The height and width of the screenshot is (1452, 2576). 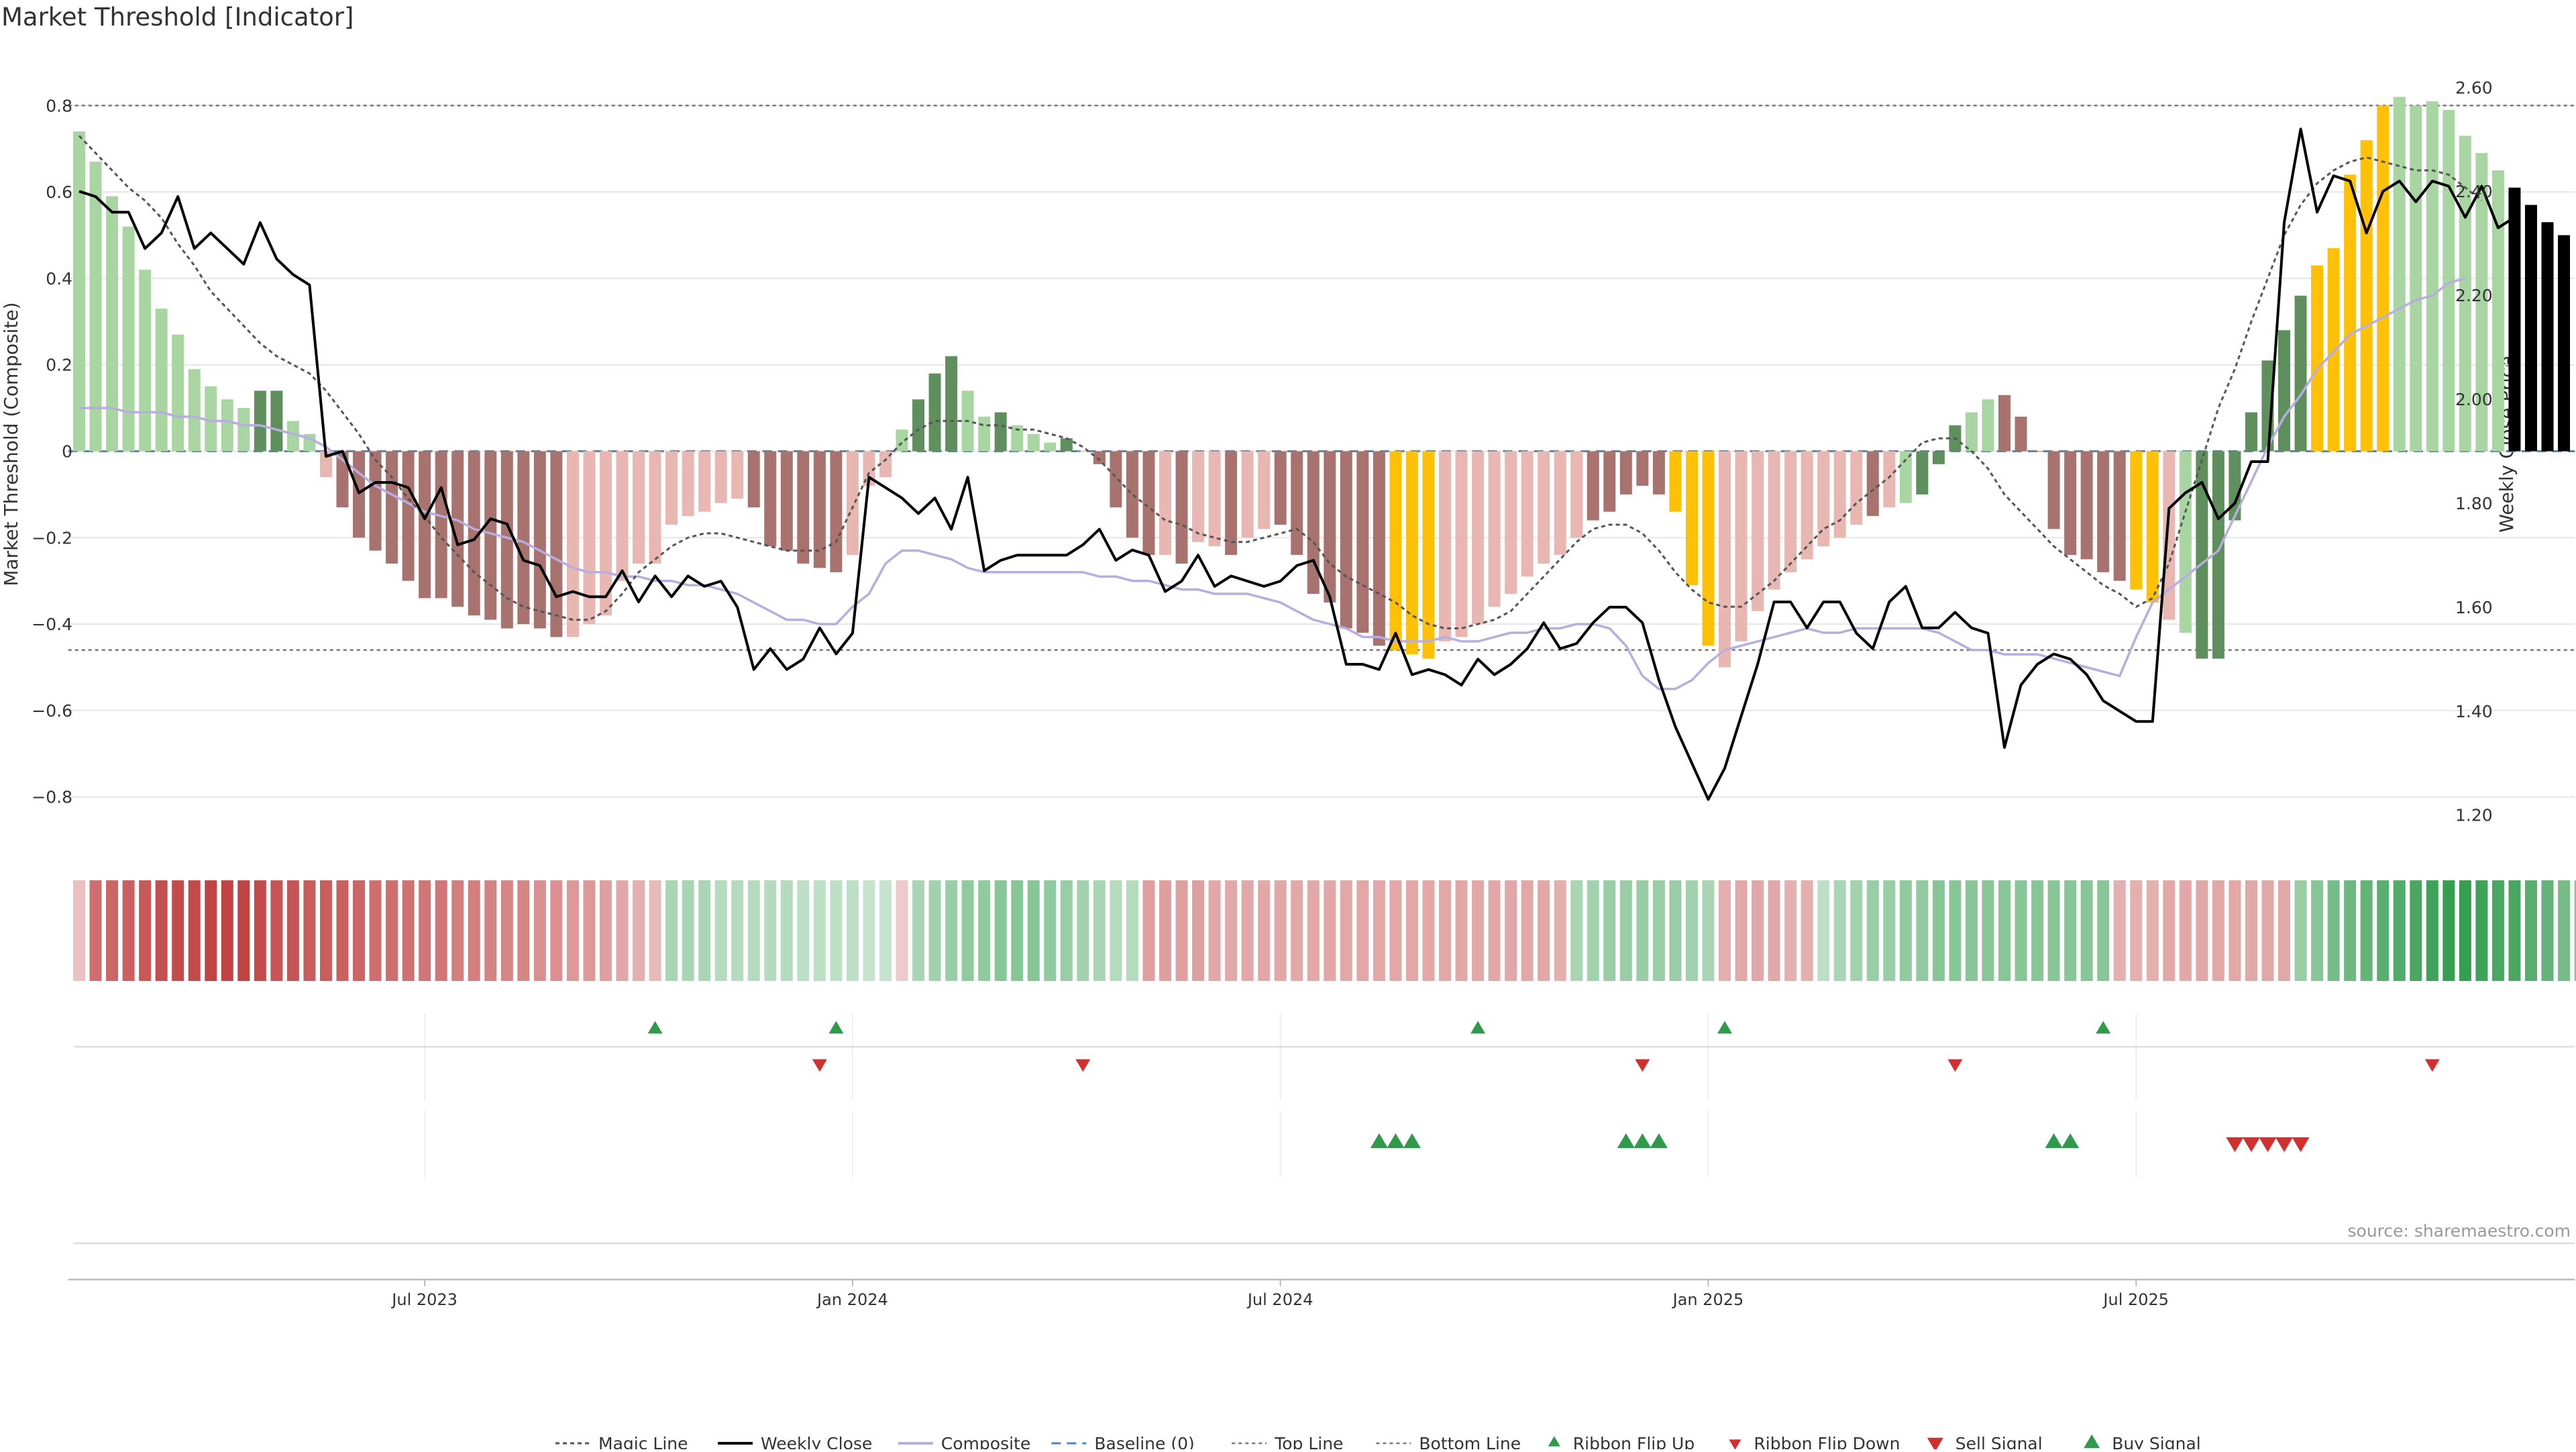 I want to click on legend-label: Bottom Line, so click(x=1470, y=1441).